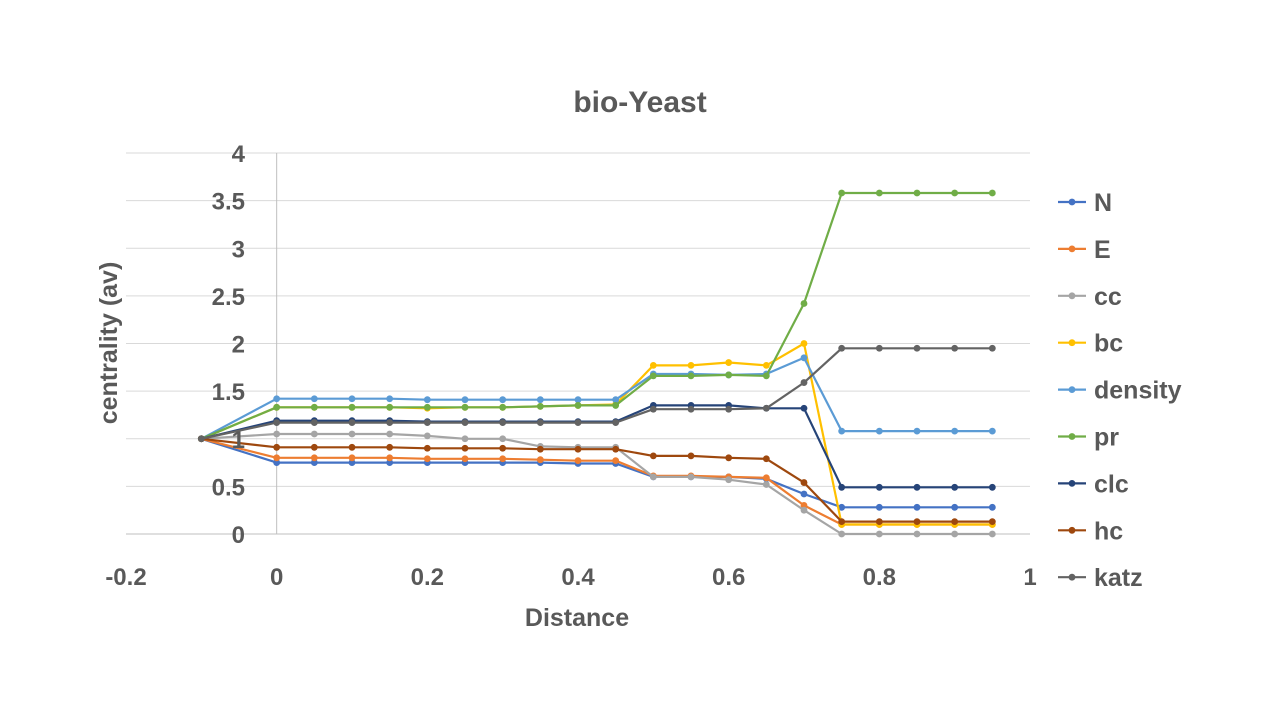 This screenshot has width=1280, height=720. What do you see at coordinates (125, 577) in the screenshot?
I see `x-tick-label: -0.2` at bounding box center [125, 577].